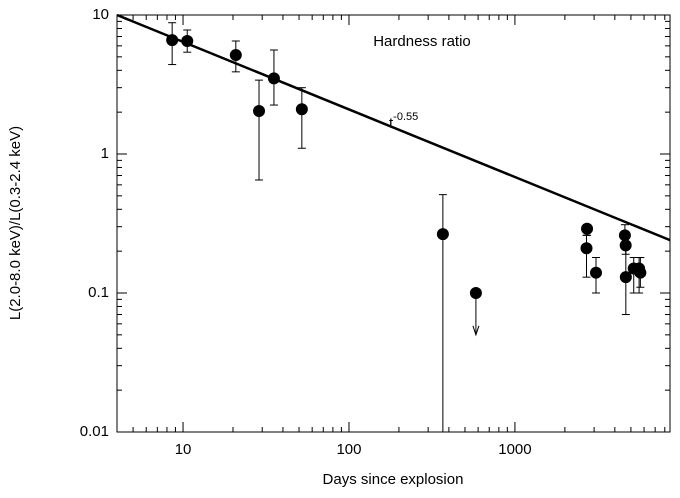  I want to click on x-axis-label: Days since explosion, so click(393, 479).